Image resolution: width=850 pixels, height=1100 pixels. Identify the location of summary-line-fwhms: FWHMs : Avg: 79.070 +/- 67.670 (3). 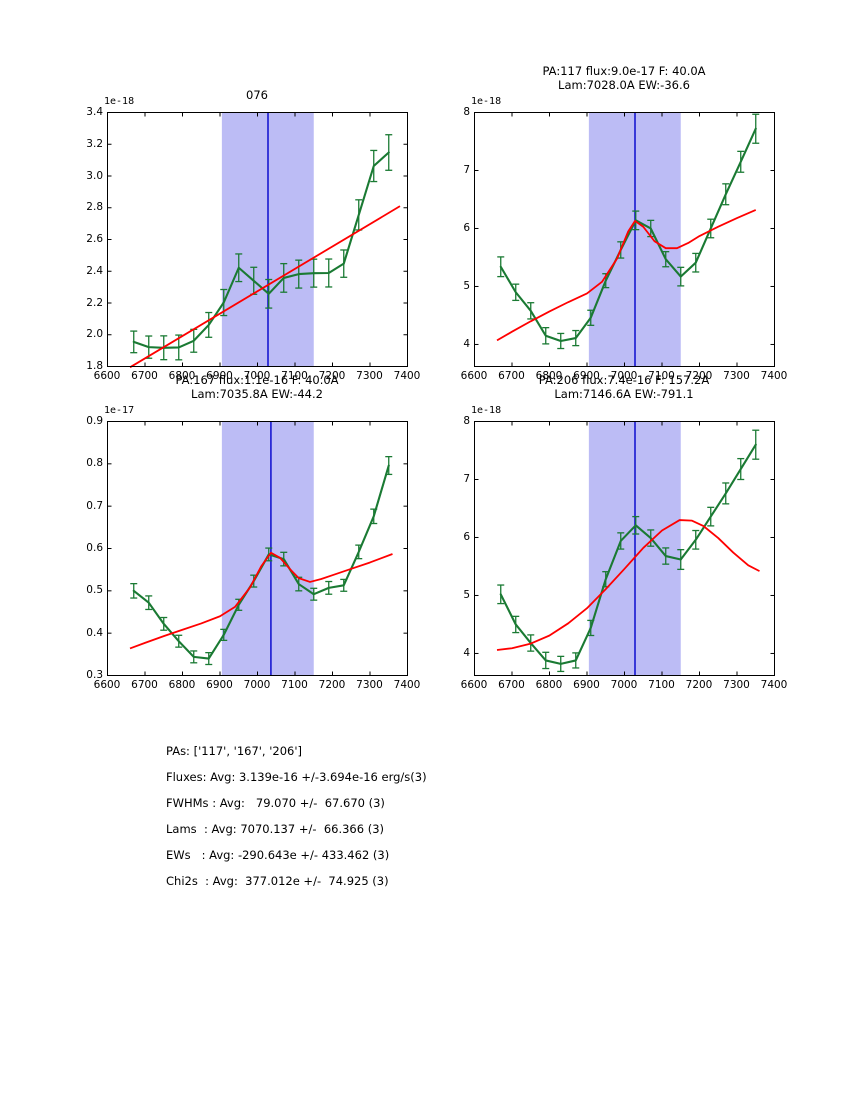
(275, 803).